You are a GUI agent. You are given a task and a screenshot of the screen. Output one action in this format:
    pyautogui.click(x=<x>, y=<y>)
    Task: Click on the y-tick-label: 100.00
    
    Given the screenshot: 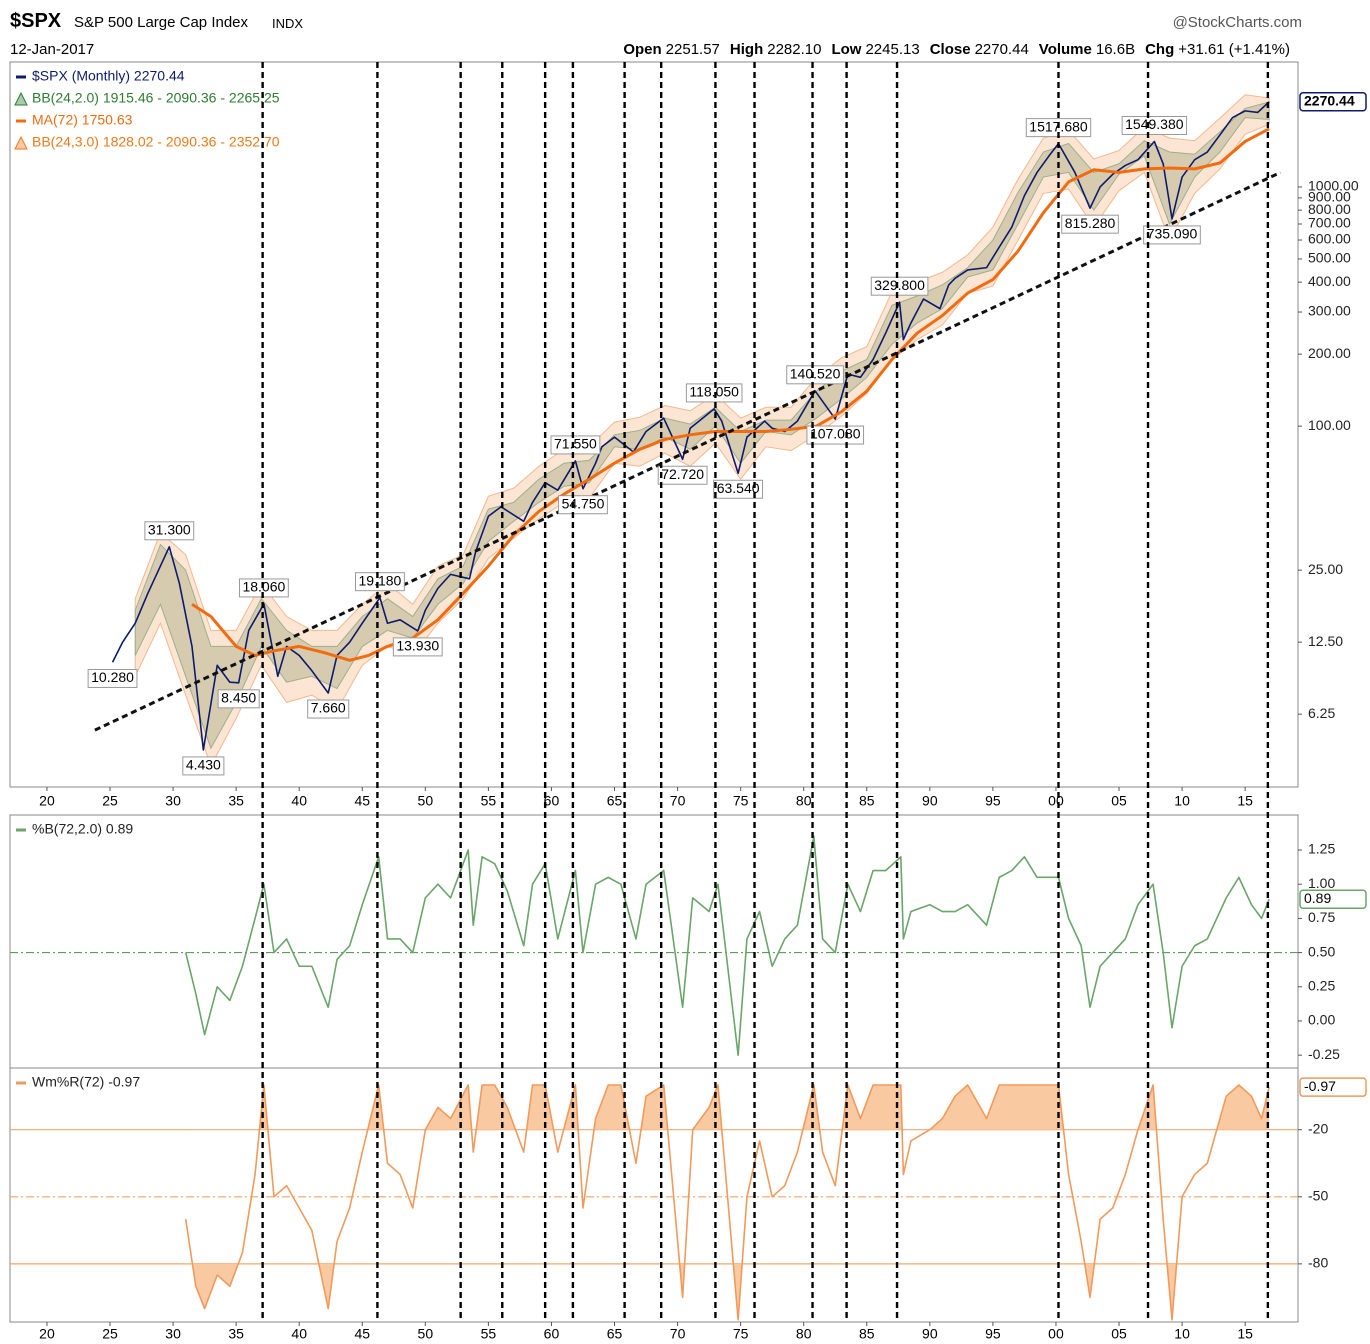 What is the action you would take?
    pyautogui.click(x=1329, y=425)
    